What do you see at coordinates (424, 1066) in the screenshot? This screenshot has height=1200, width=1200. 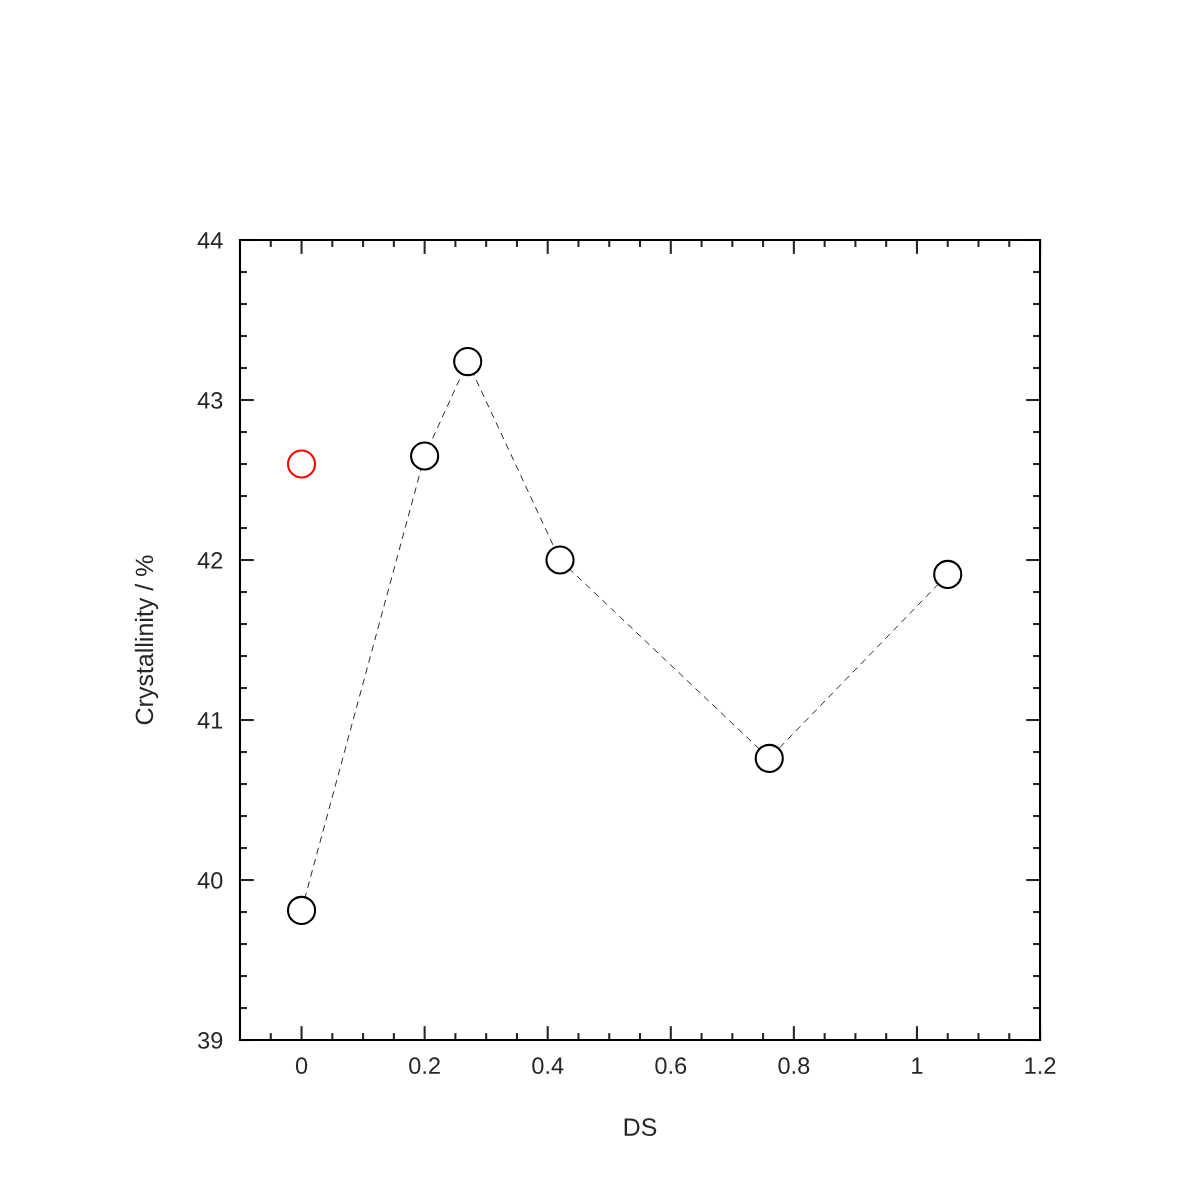 I see `x-tick-label: 0.2` at bounding box center [424, 1066].